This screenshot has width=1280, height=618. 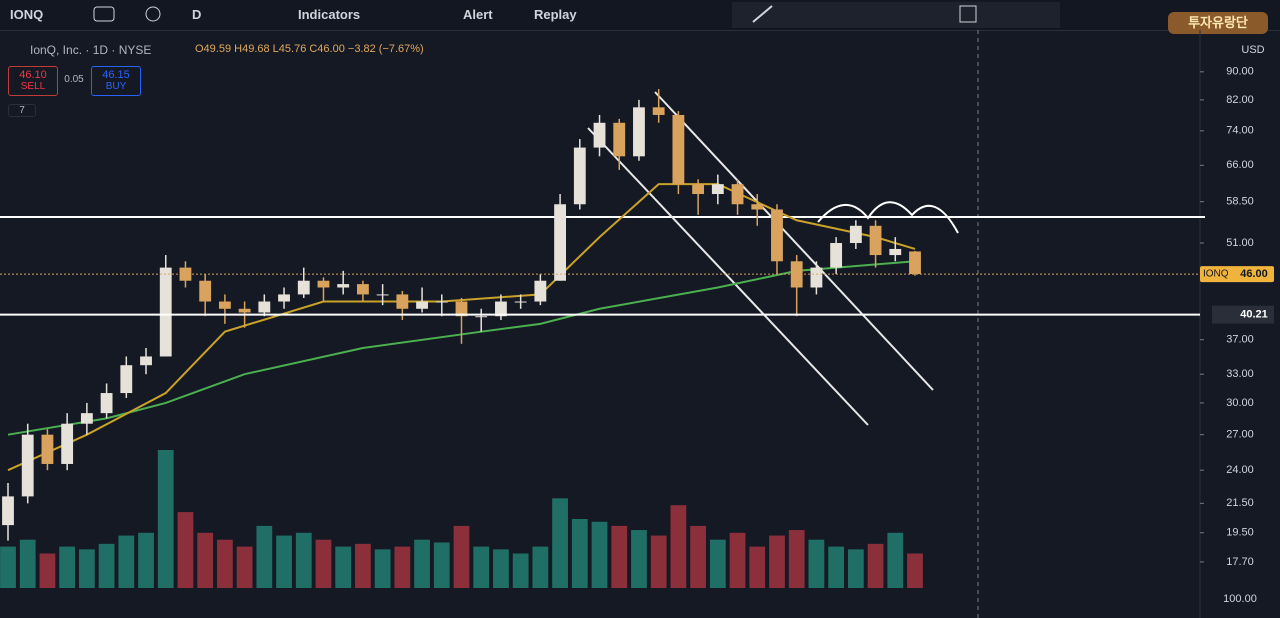 I want to click on trend-line, so click(x=728, y=276).